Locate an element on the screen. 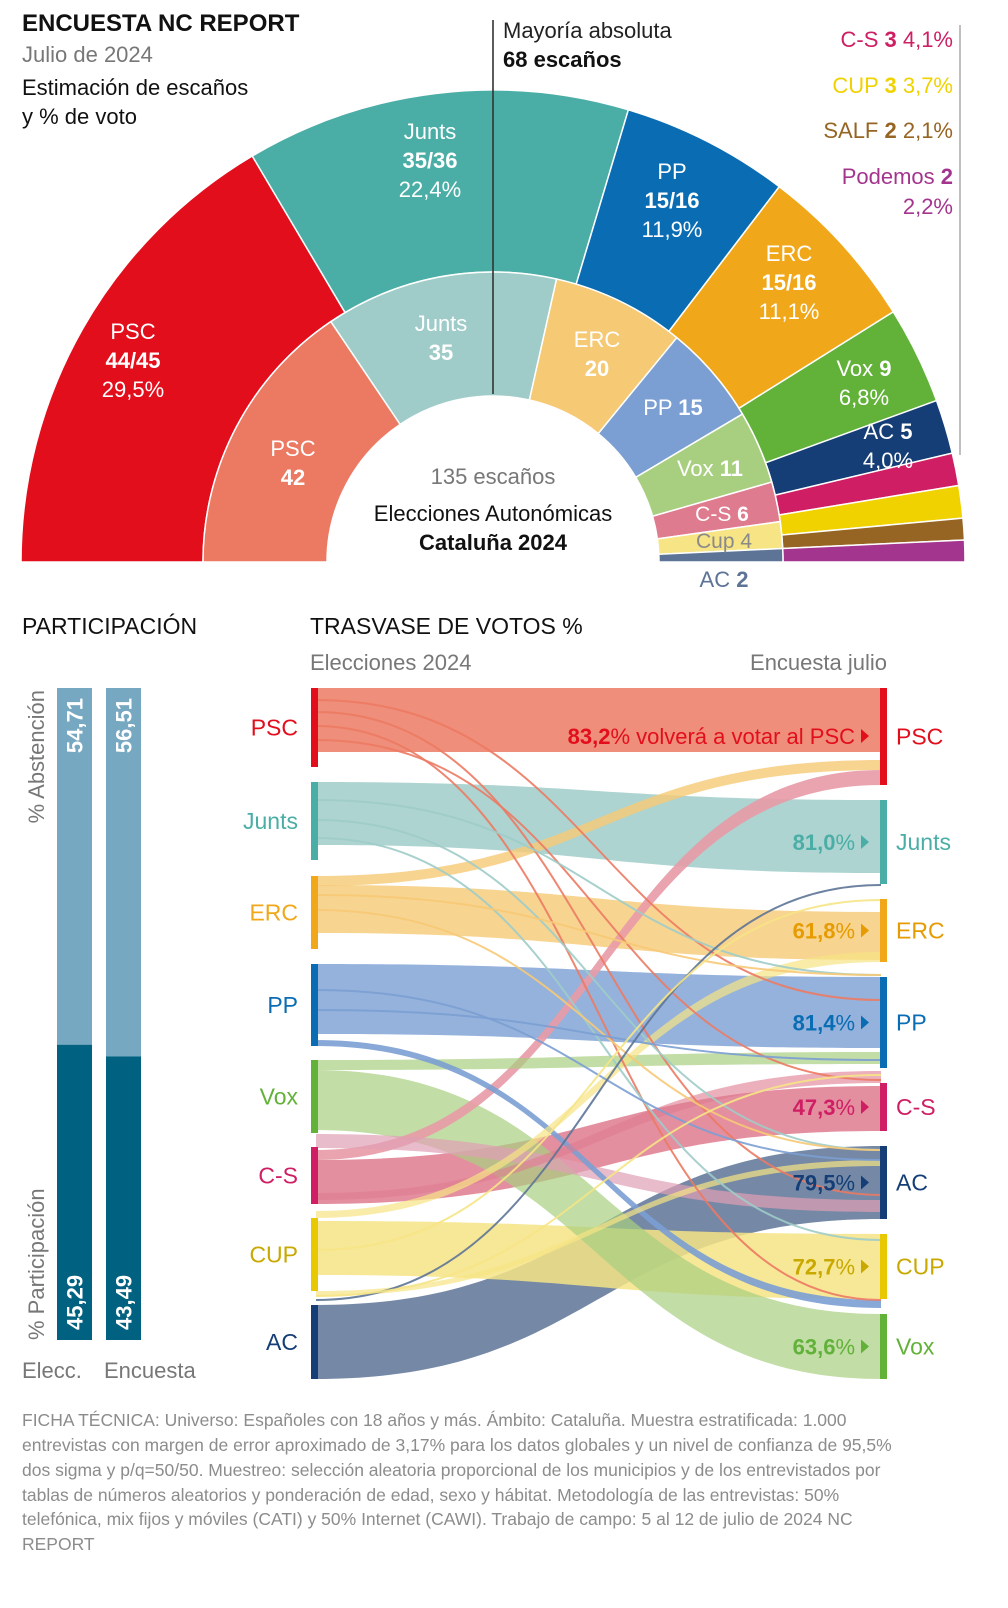 The image size is (1008, 1608). transfer-title: TRASVASE DE VOTOS % is located at coordinates (446, 626).